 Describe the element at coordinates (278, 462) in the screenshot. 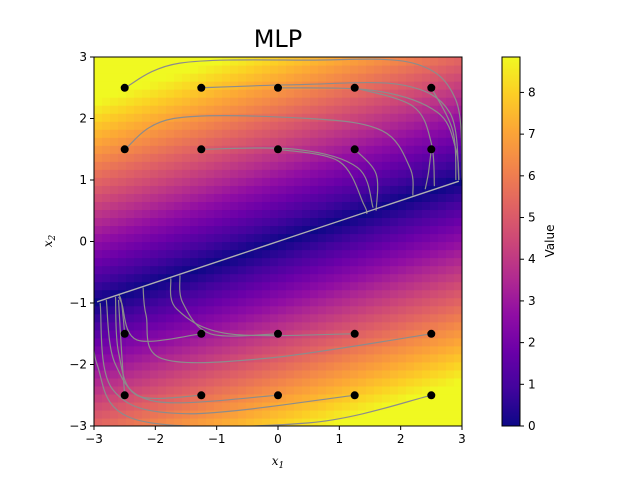

I see `x-axis-label: x1` at that location.